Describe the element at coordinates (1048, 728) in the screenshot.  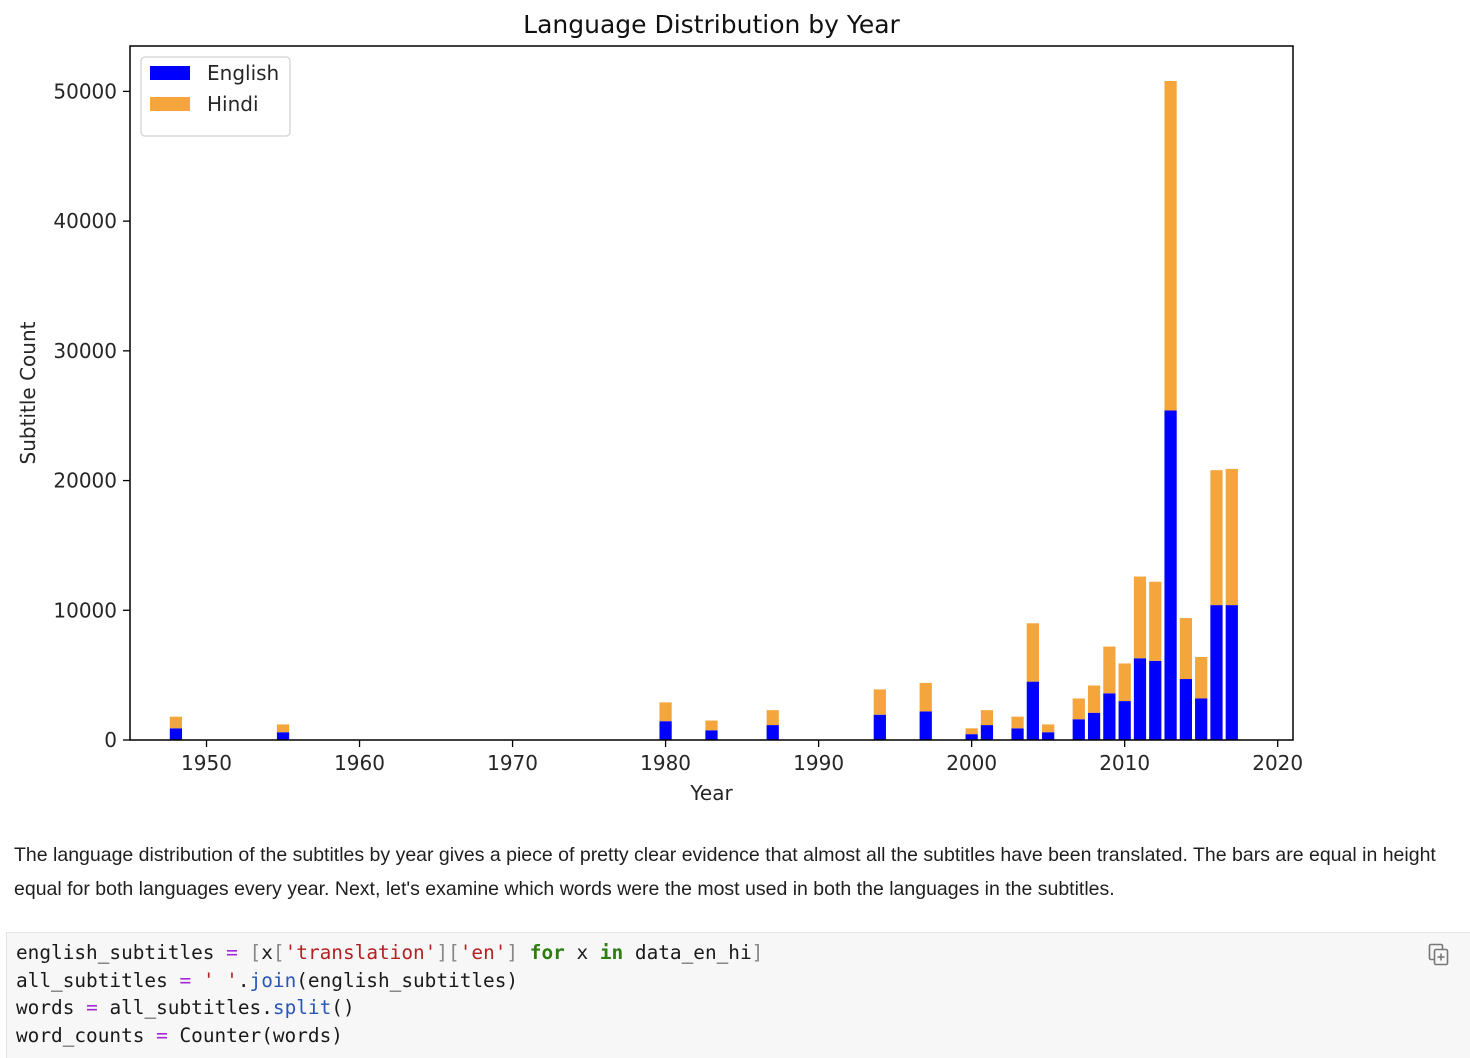
I see `bar-hindi-2005` at that location.